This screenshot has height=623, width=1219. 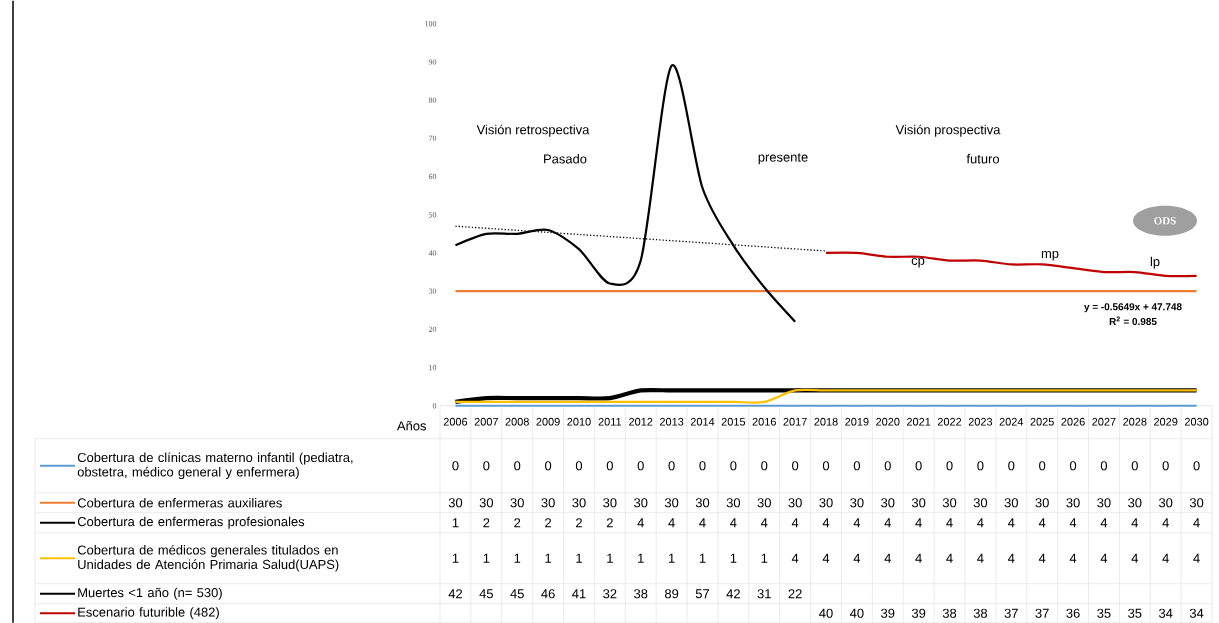 I want to click on annotation: y = -0.5649x + 47.748, so click(x=1133, y=307).